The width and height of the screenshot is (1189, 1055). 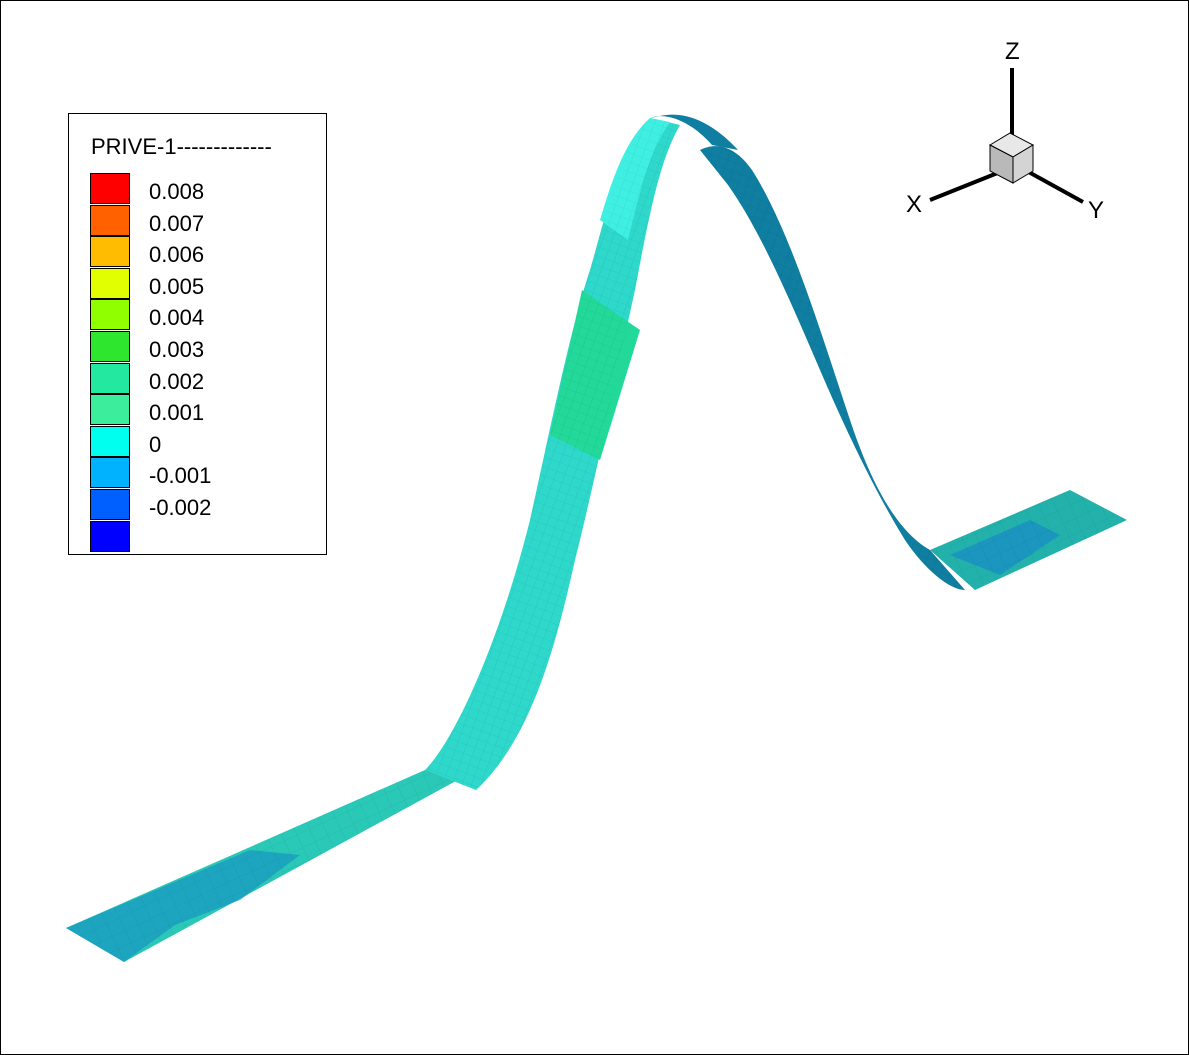 What do you see at coordinates (1012, 52) in the screenshot?
I see `z-axis-label: Z` at bounding box center [1012, 52].